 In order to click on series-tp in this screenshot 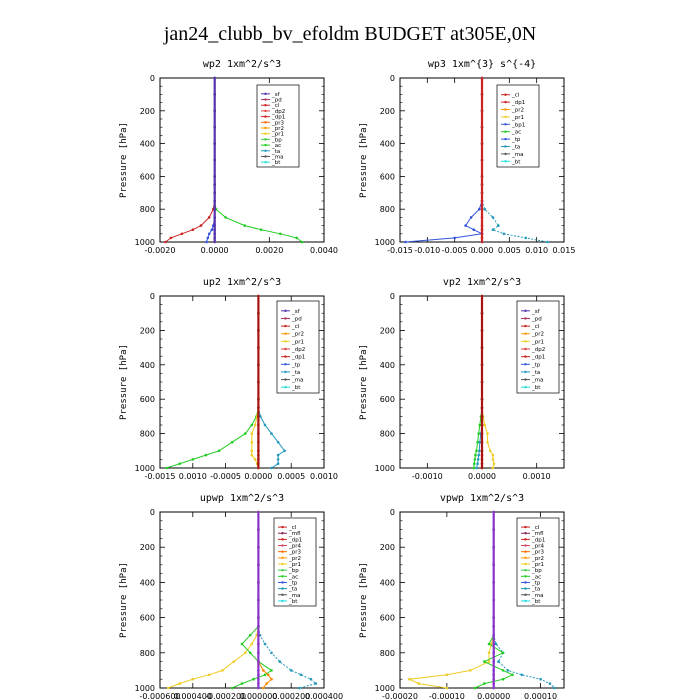, I will do `click(444, 160)`.